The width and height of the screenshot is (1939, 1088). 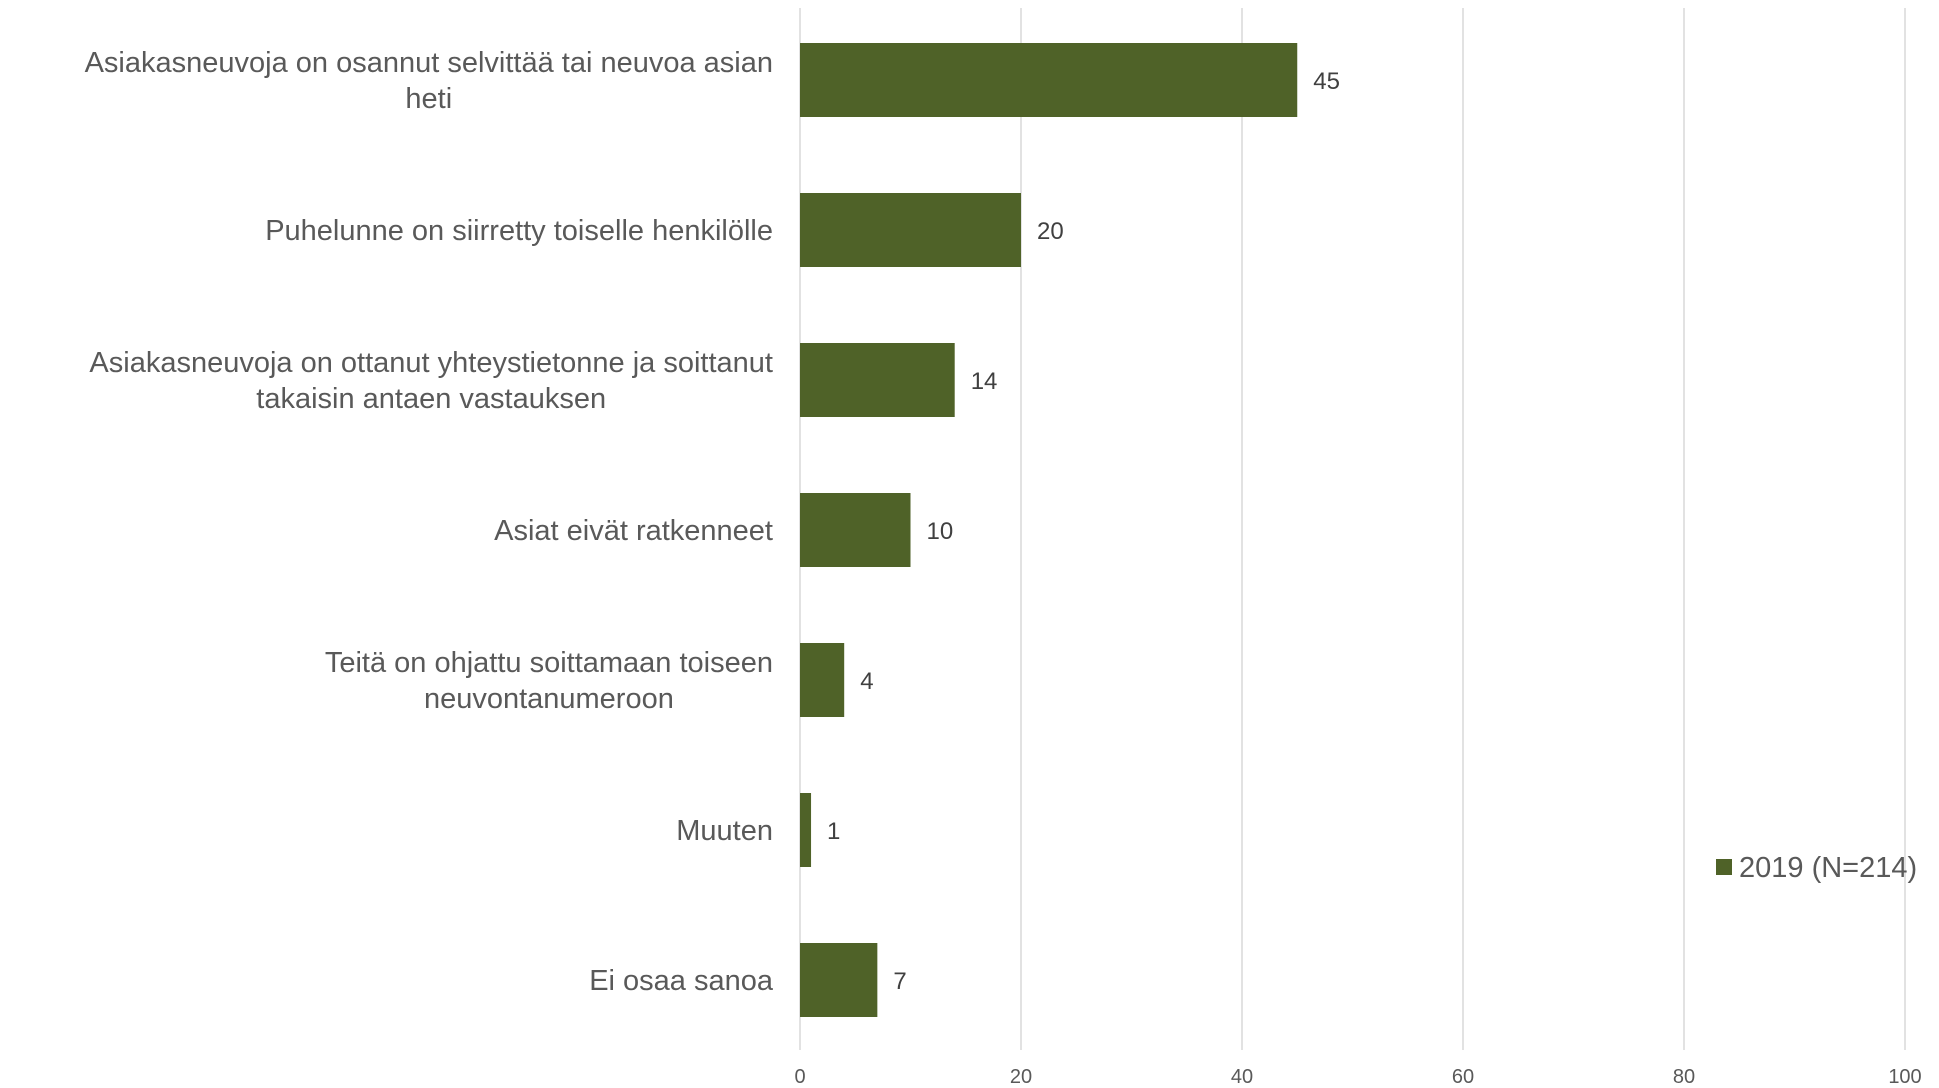 I want to click on x-axis-tick-labels: 0 20 40 60 80 100, so click(x=1357, y=1077).